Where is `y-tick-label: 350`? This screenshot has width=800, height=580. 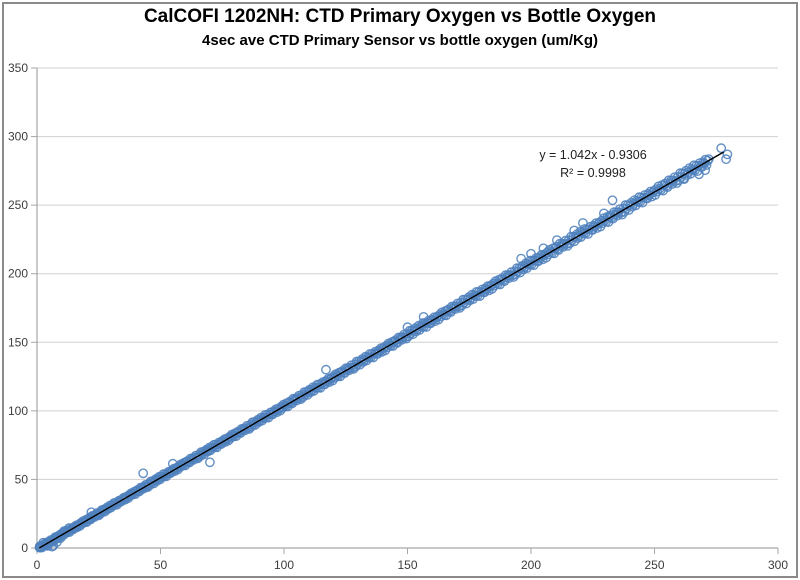 y-tick-label: 350 is located at coordinates (18, 68).